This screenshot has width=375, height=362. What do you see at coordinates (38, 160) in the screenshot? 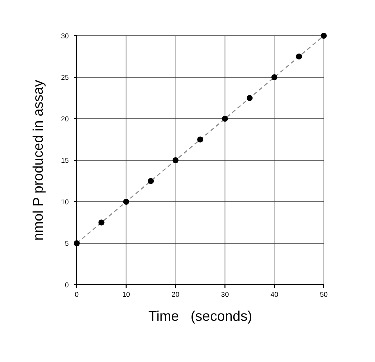
I see `y-axis-title: nmol P produced in assay` at bounding box center [38, 160].